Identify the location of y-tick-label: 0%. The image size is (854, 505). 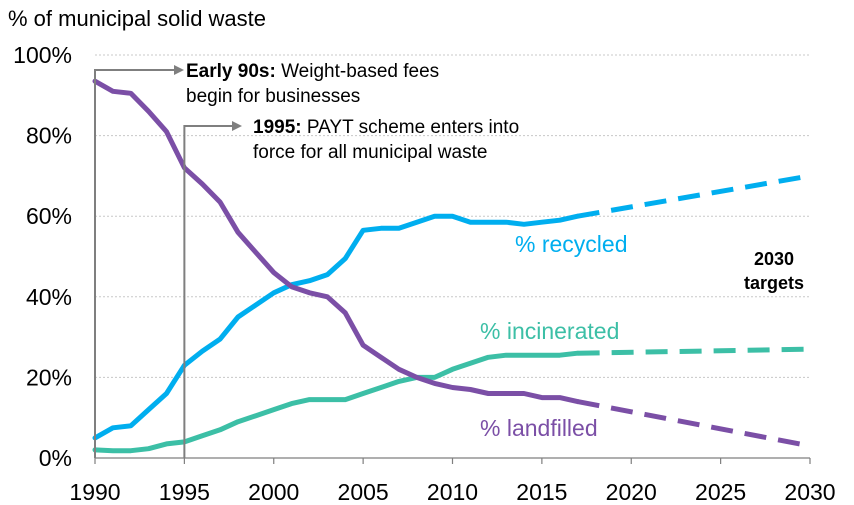
(55, 458).